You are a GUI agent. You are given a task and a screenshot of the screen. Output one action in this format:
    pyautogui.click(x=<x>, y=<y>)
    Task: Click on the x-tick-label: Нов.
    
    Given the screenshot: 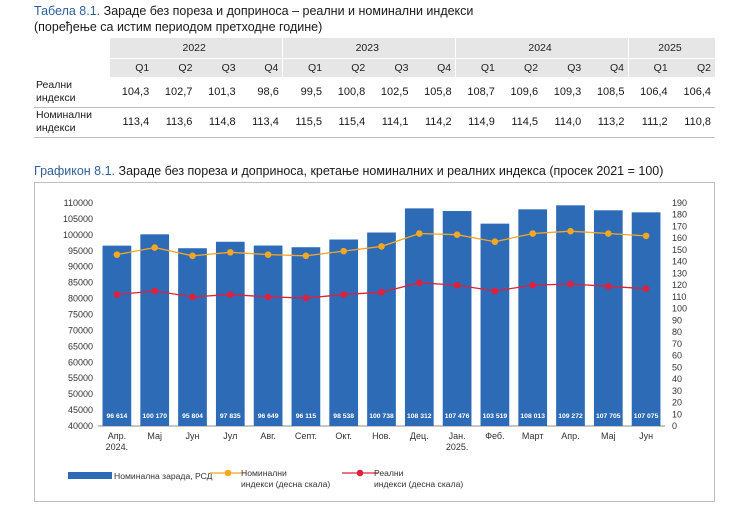 What is the action you would take?
    pyautogui.click(x=381, y=436)
    